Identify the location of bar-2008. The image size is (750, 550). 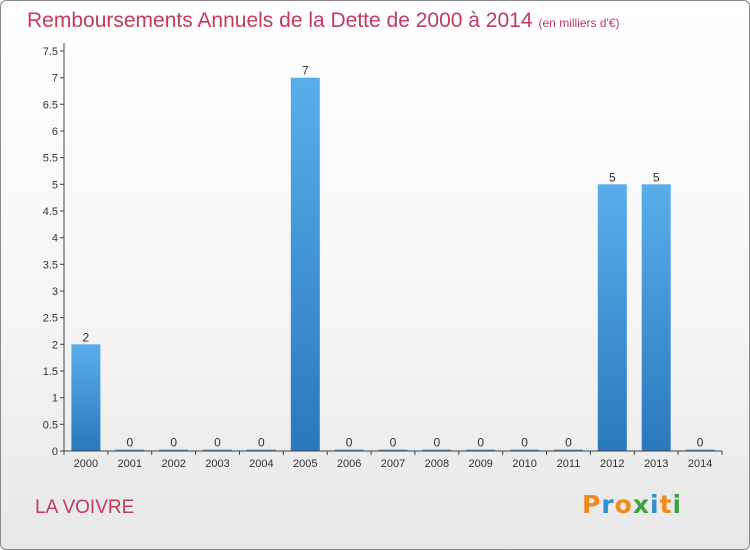
(437, 450).